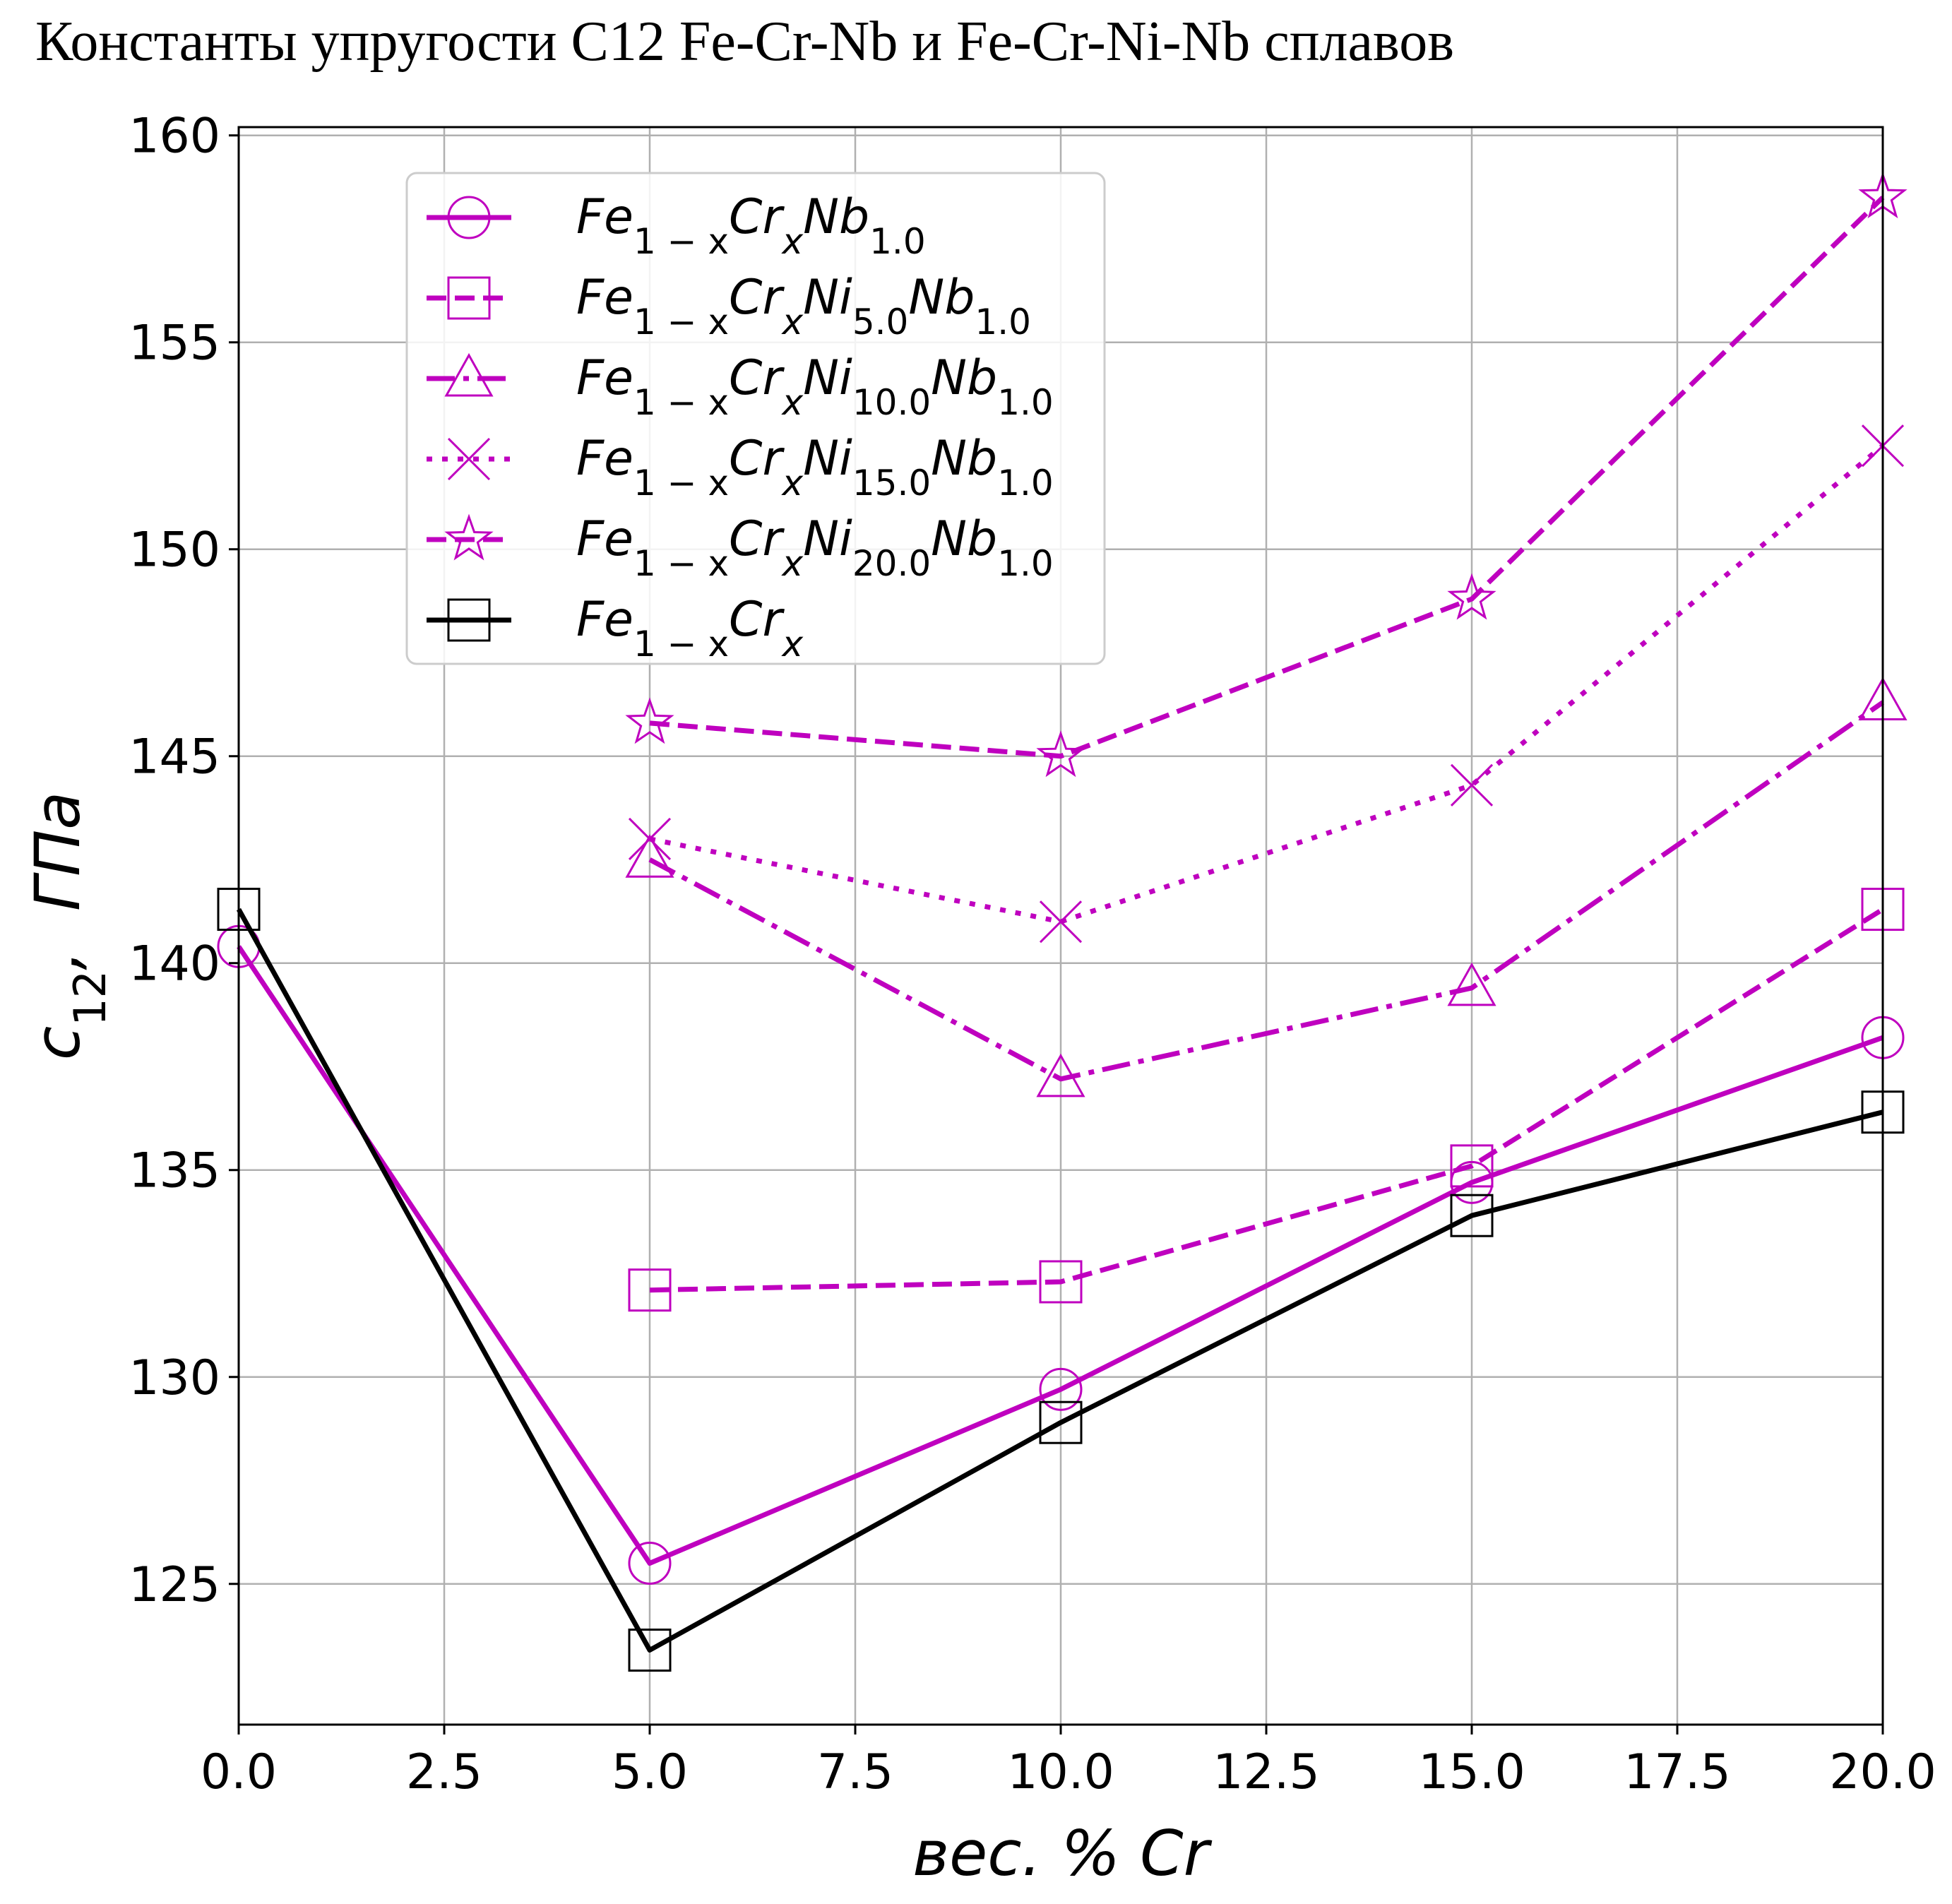 This screenshot has width=1952, height=1904. I want to click on legend-item: Fe1 − xCrxNi15.0Nb1.0, so click(740, 467).